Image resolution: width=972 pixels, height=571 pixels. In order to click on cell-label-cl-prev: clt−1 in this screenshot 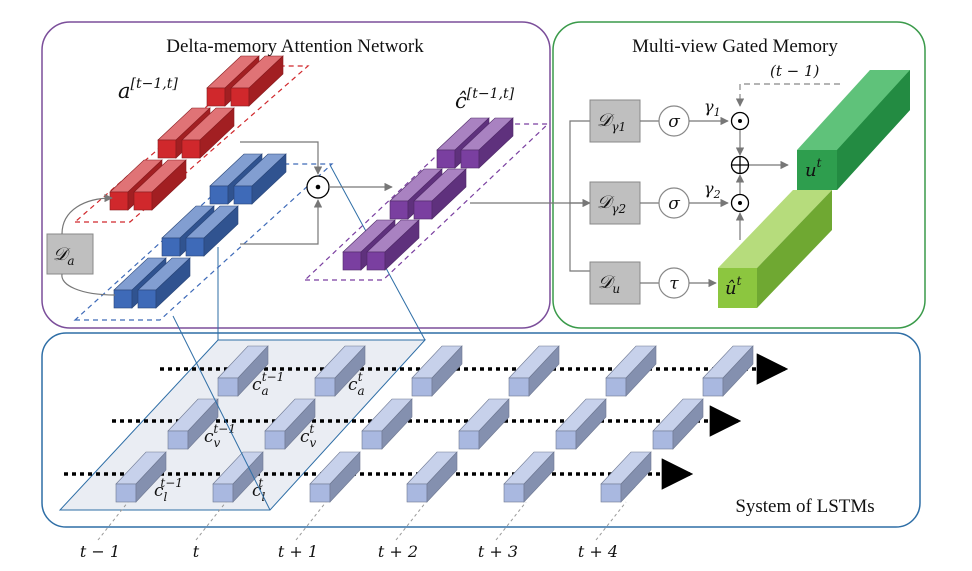, I will do `click(168, 490)`.